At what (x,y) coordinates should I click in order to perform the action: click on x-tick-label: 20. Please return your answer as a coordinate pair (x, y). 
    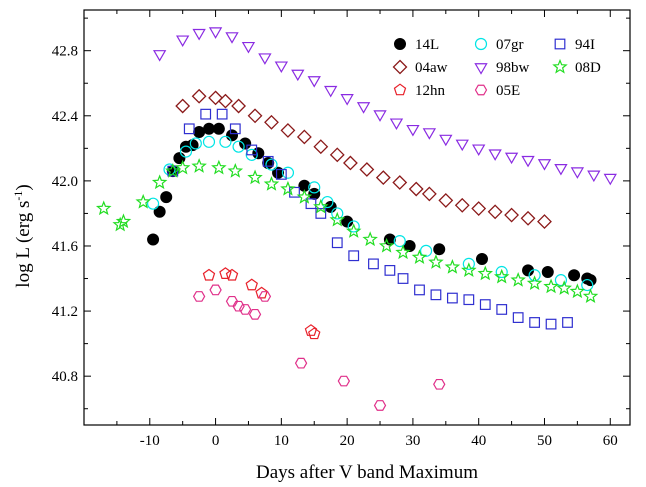
    Looking at the image, I should click on (347, 441).